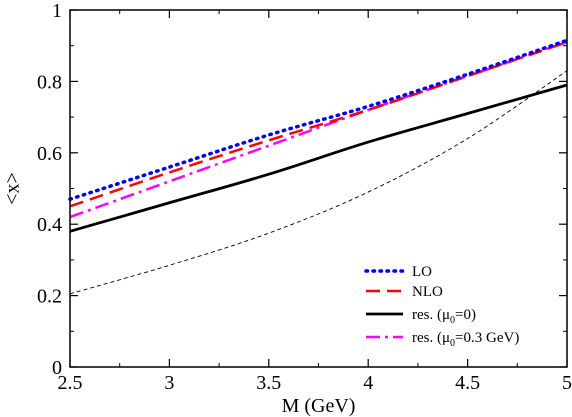 This screenshot has width=572, height=417. I want to click on y-tick-label: 0, so click(57, 368).